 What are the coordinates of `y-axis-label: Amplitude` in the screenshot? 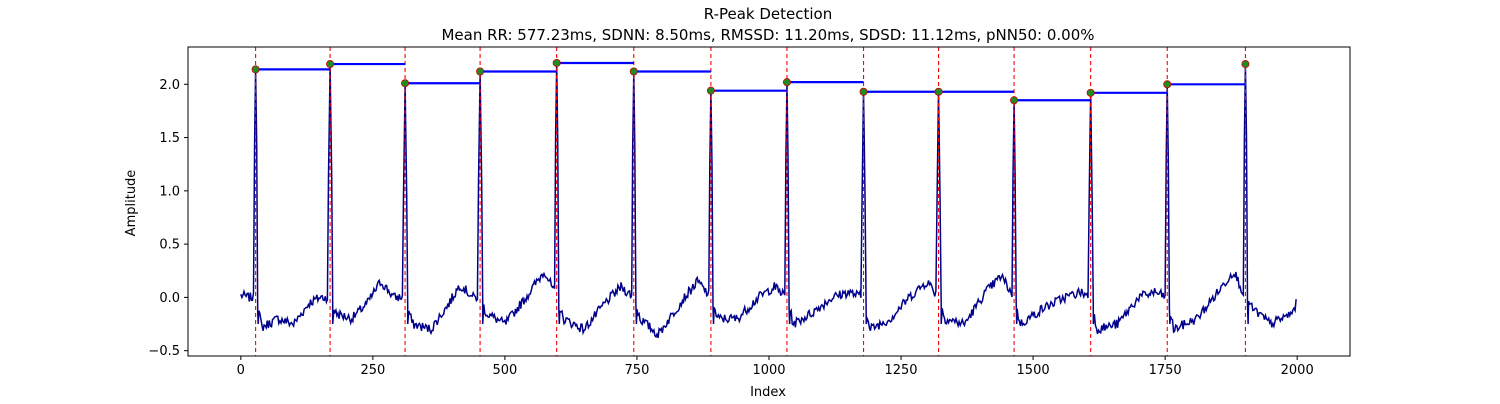 It's located at (131, 203).